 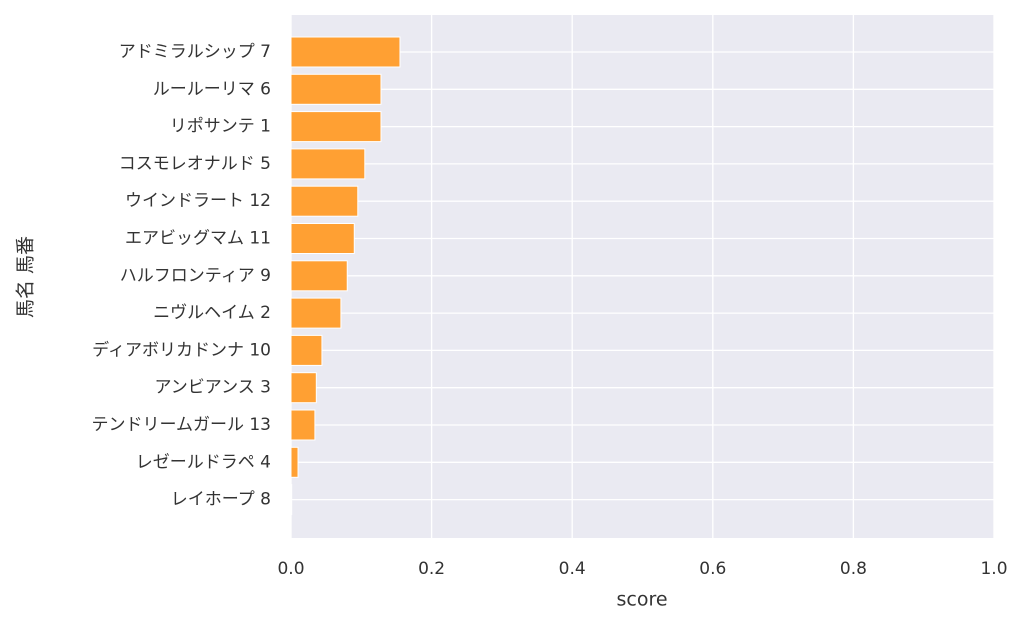 I want to click on x-tick-label: 0.8, so click(x=853, y=569).